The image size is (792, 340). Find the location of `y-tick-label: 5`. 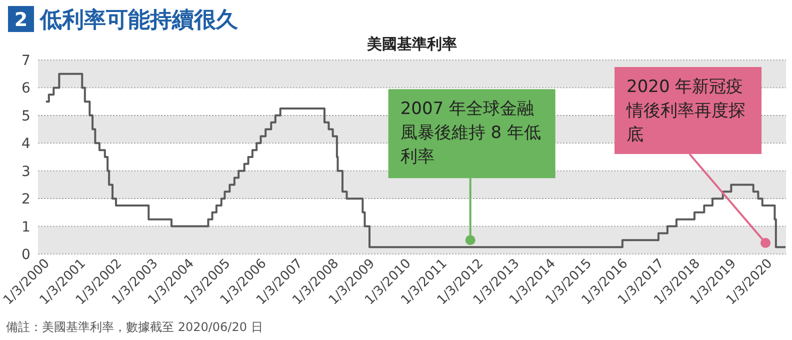

y-tick-label: 5 is located at coordinates (26, 116).